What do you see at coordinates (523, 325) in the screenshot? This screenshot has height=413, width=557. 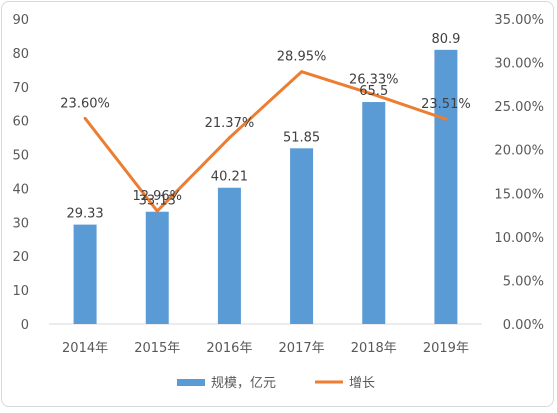 I see `right-tick-label: 0.00%` at bounding box center [523, 325].